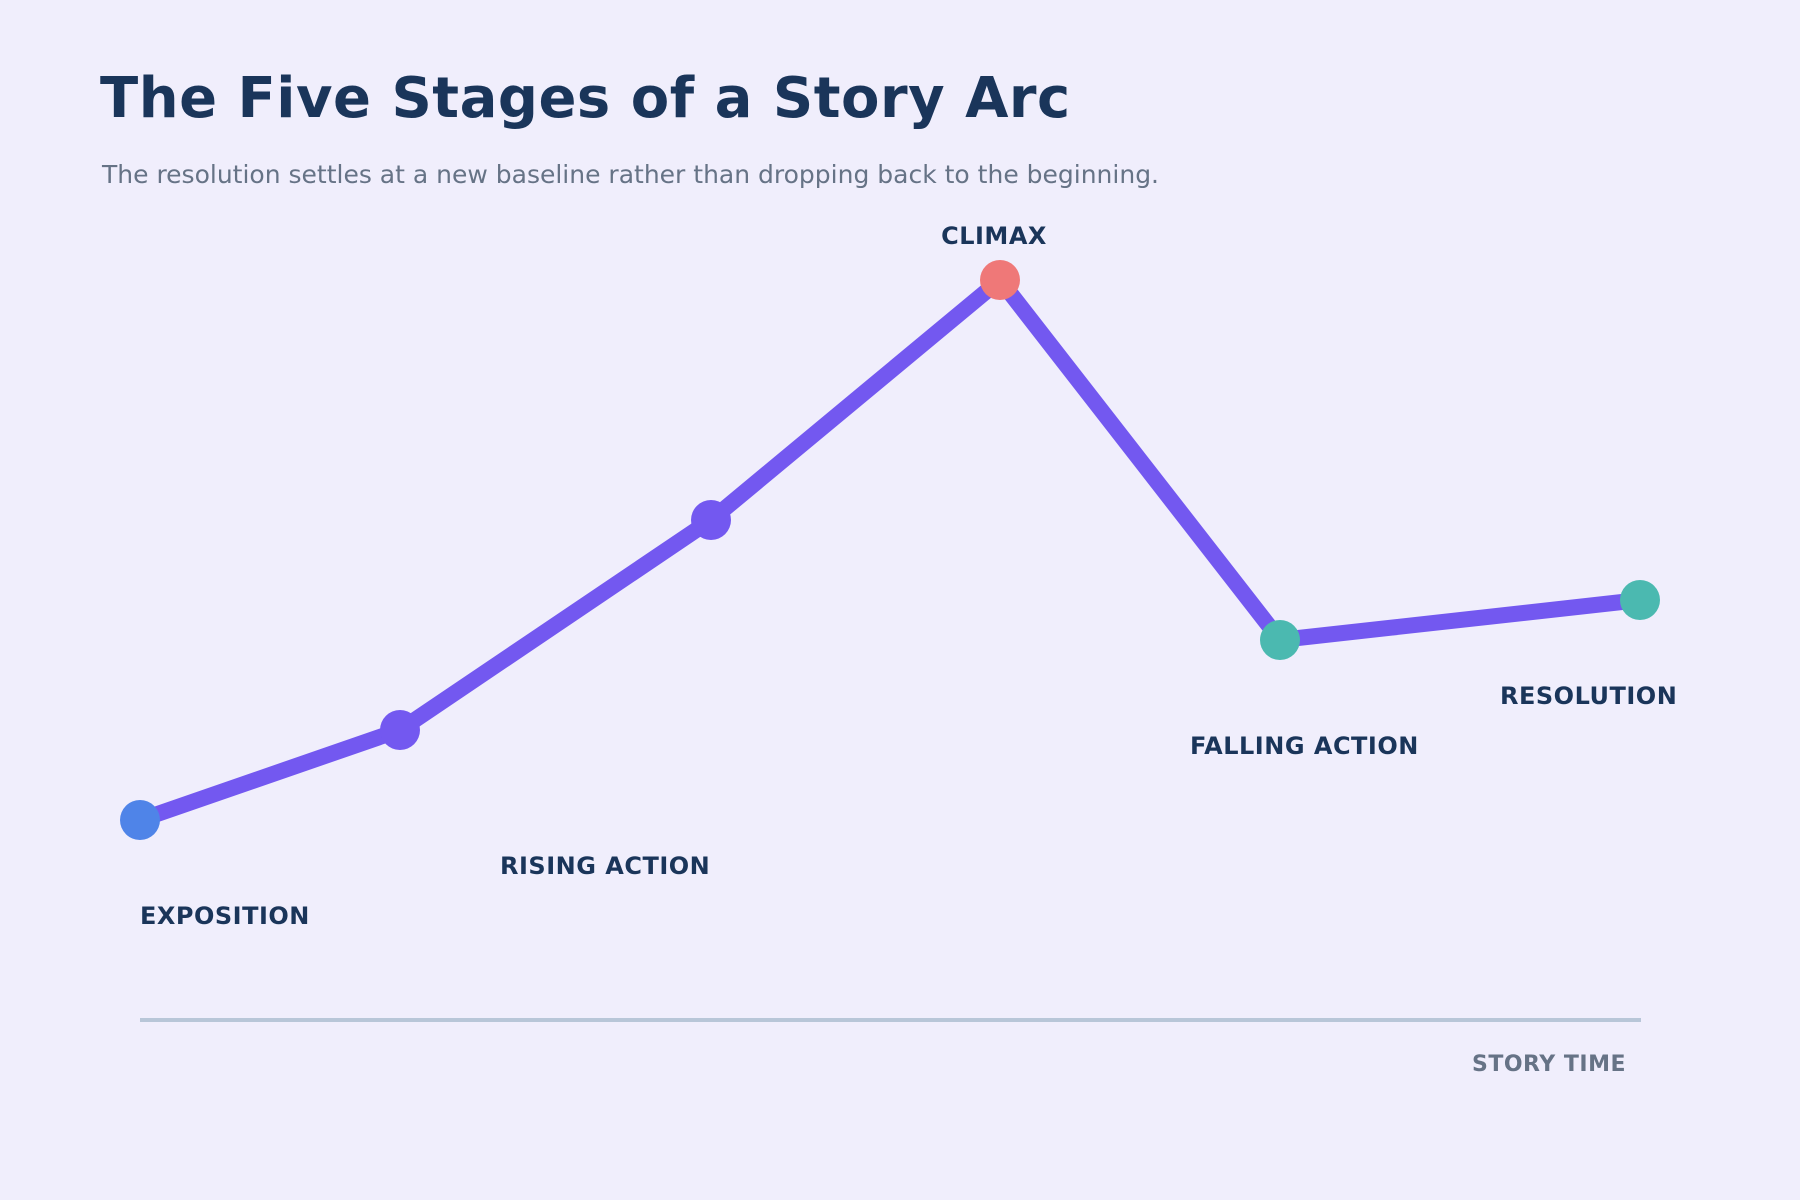 Image resolution: width=1800 pixels, height=1200 pixels. Describe the element at coordinates (1304, 746) in the screenshot. I see `falling-action-label: FALLING ACTION` at that location.